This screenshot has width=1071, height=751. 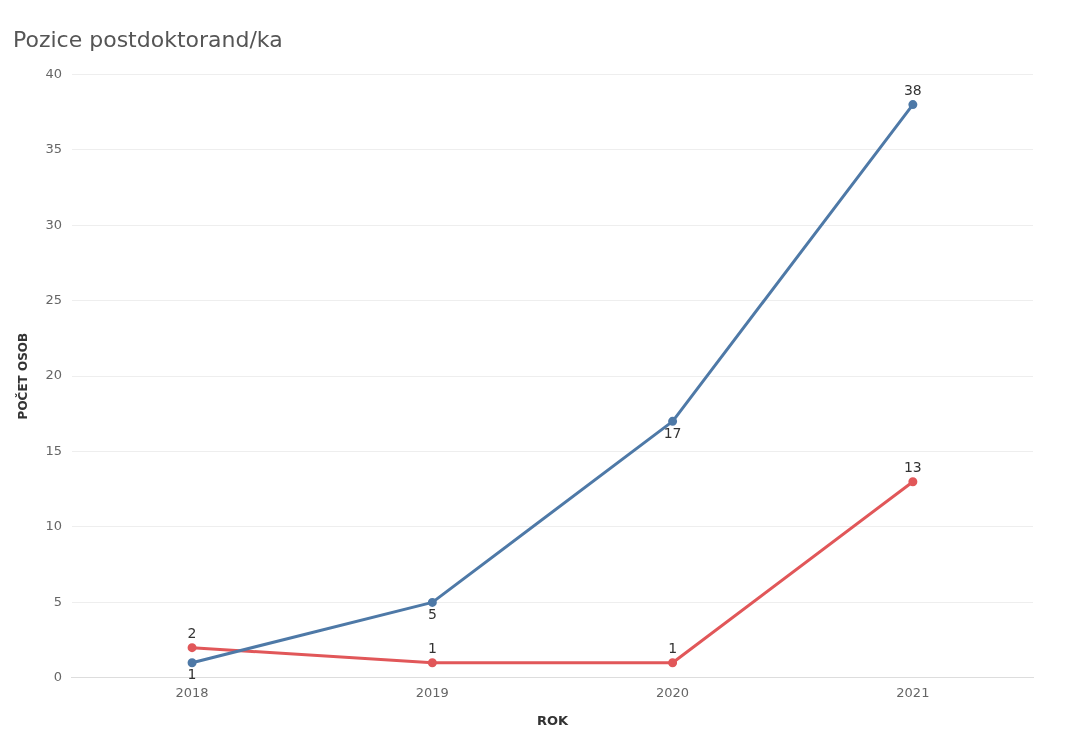 What do you see at coordinates (912, 90) in the screenshot?
I see `data-label: 38` at bounding box center [912, 90].